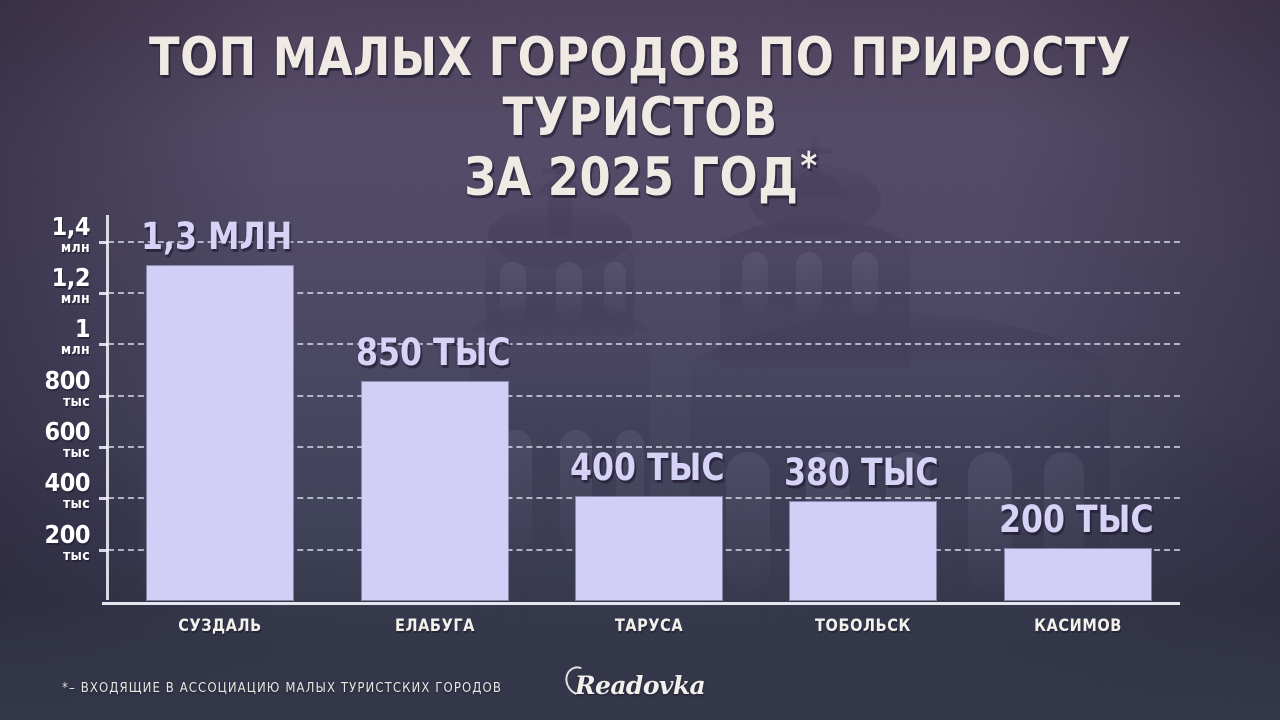 This screenshot has height=720, width=1280. What do you see at coordinates (647, 468) in the screenshot?
I see `bar-value-label: 400 ТЫС` at bounding box center [647, 468].